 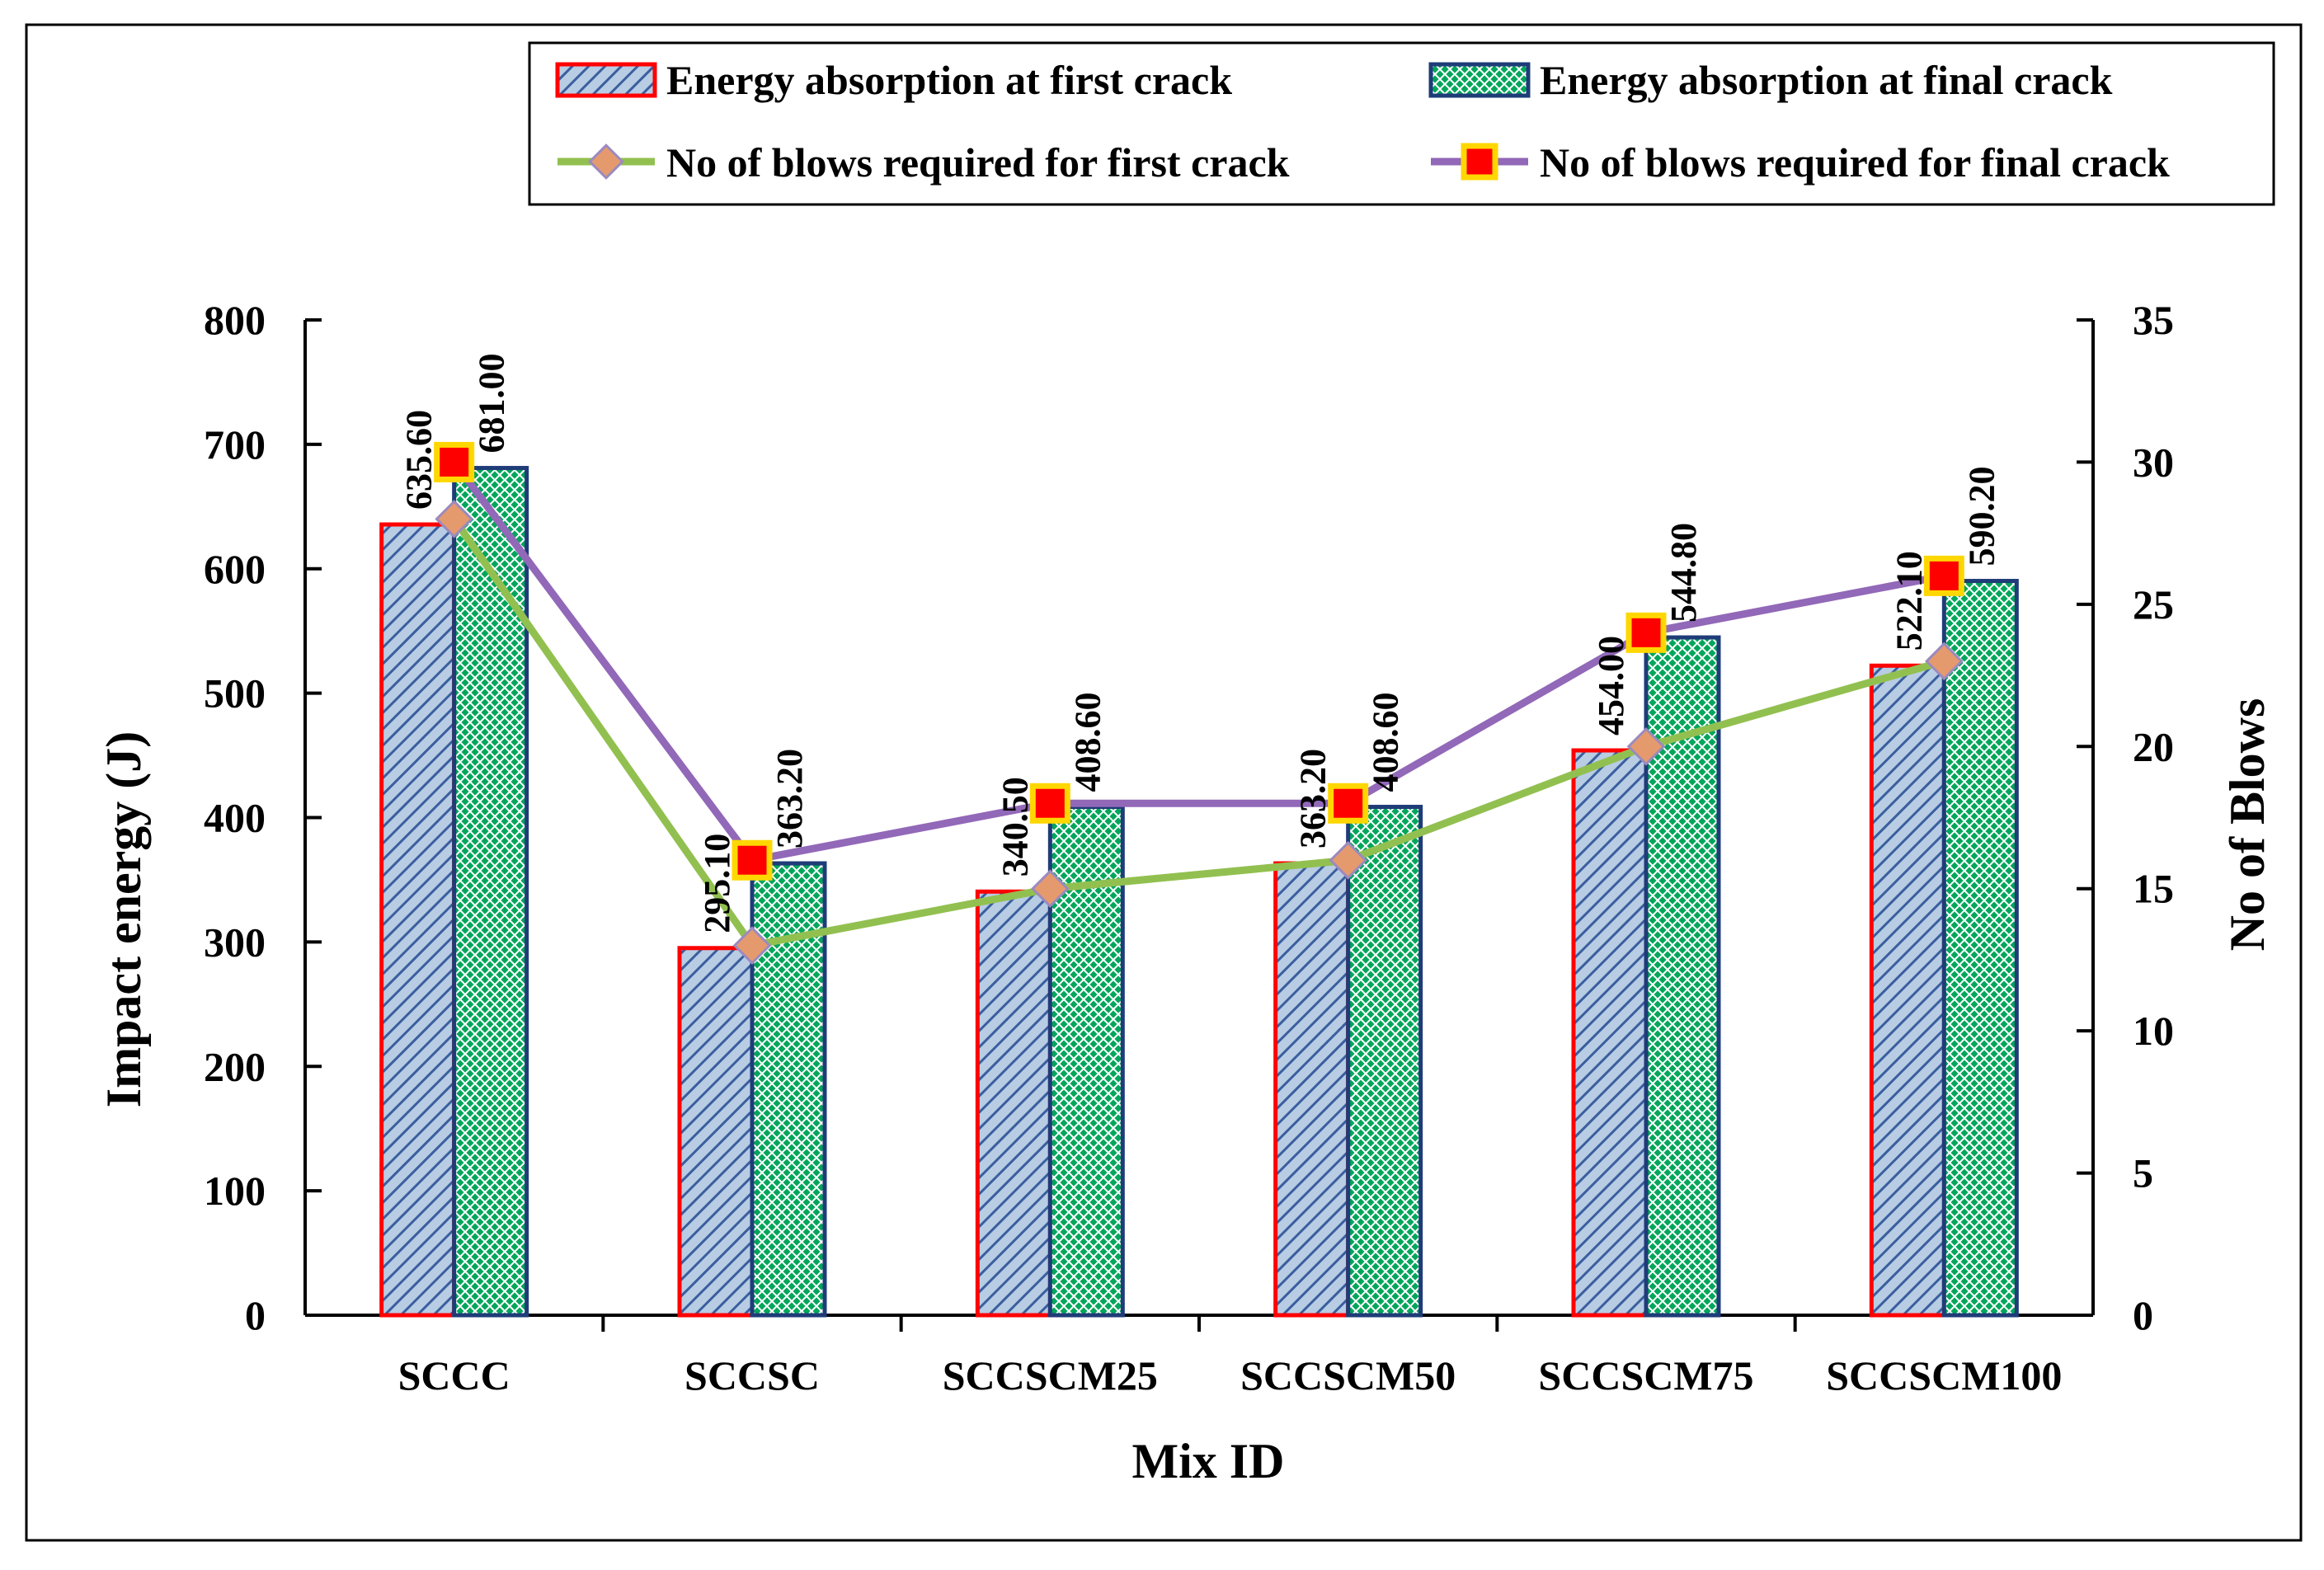 I want to click on legend-swatch-final-crack-energy, so click(x=1479, y=80).